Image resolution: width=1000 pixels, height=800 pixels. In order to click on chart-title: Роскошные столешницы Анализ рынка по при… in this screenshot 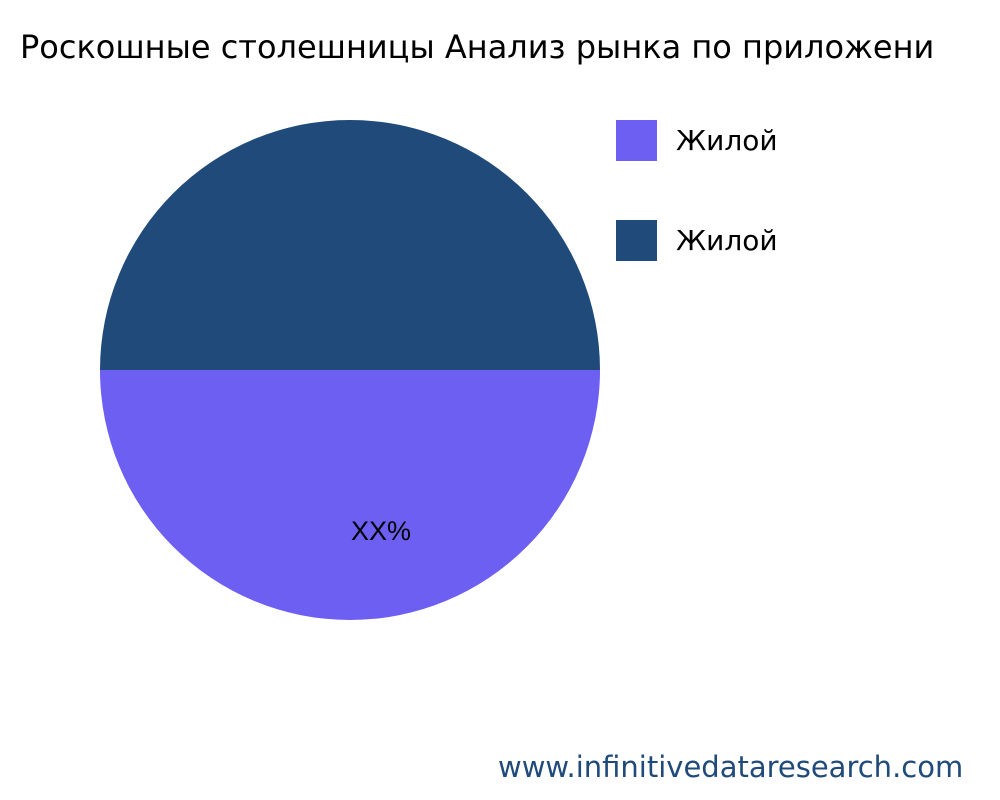, I will do `click(477, 47)`.